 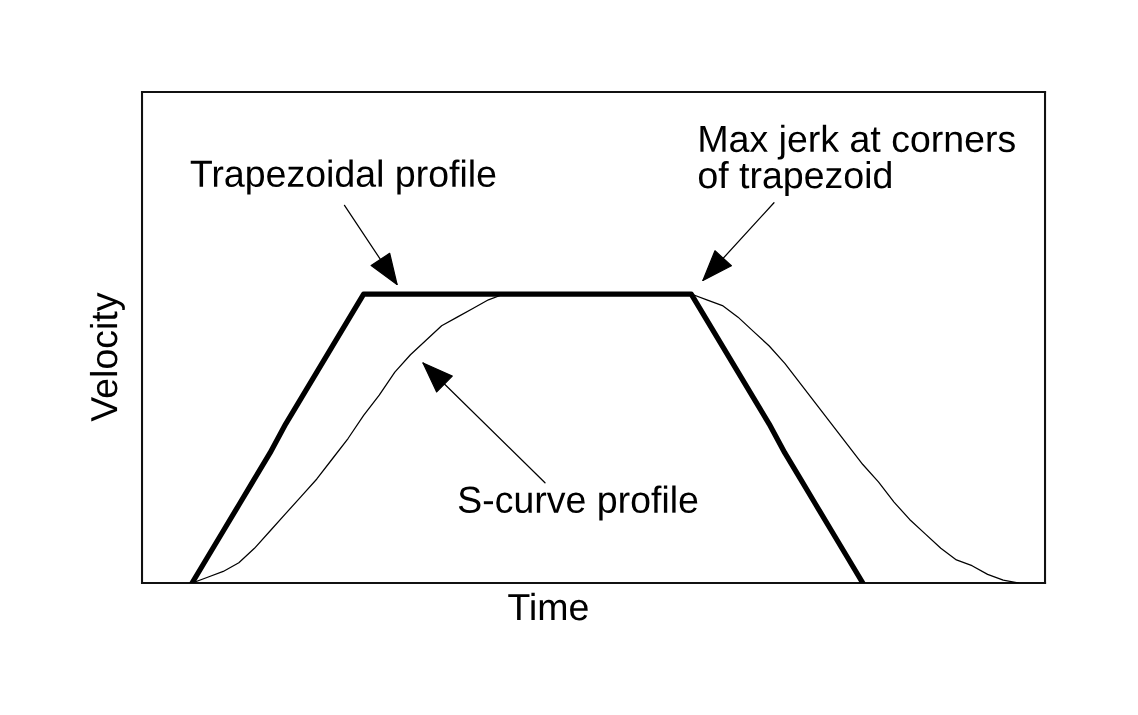 What do you see at coordinates (578, 503) in the screenshot?
I see `annotation: S-curve profile` at bounding box center [578, 503].